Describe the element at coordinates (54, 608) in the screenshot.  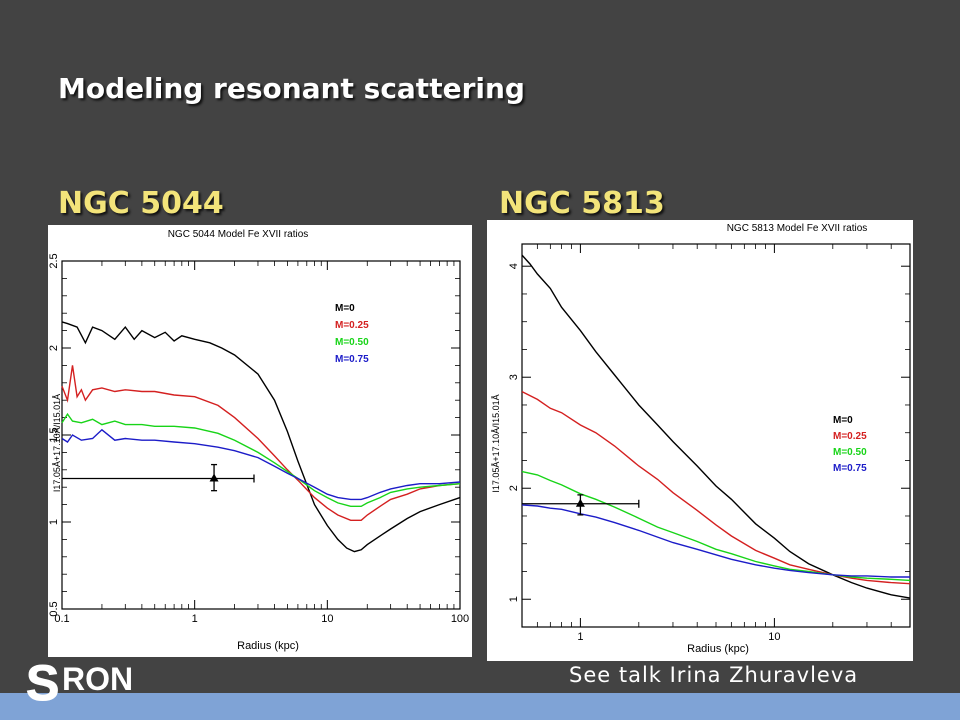
I see `y-tick-label: 0.5` at that location.